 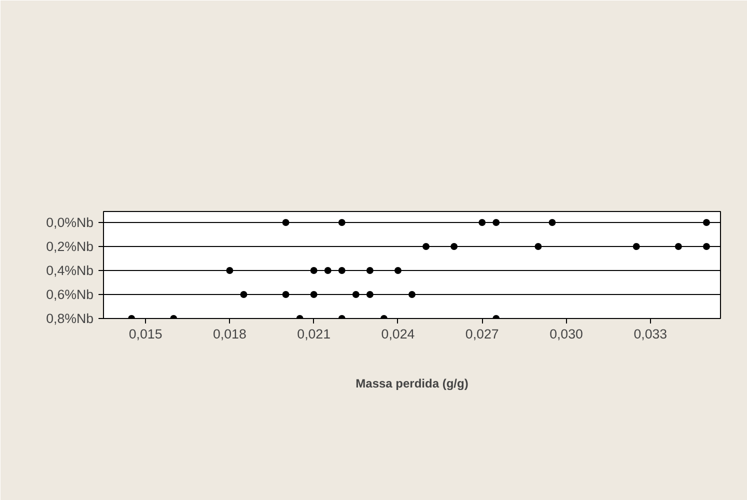 I want to click on y-tick-label: 0,0%Nb, so click(x=70, y=222).